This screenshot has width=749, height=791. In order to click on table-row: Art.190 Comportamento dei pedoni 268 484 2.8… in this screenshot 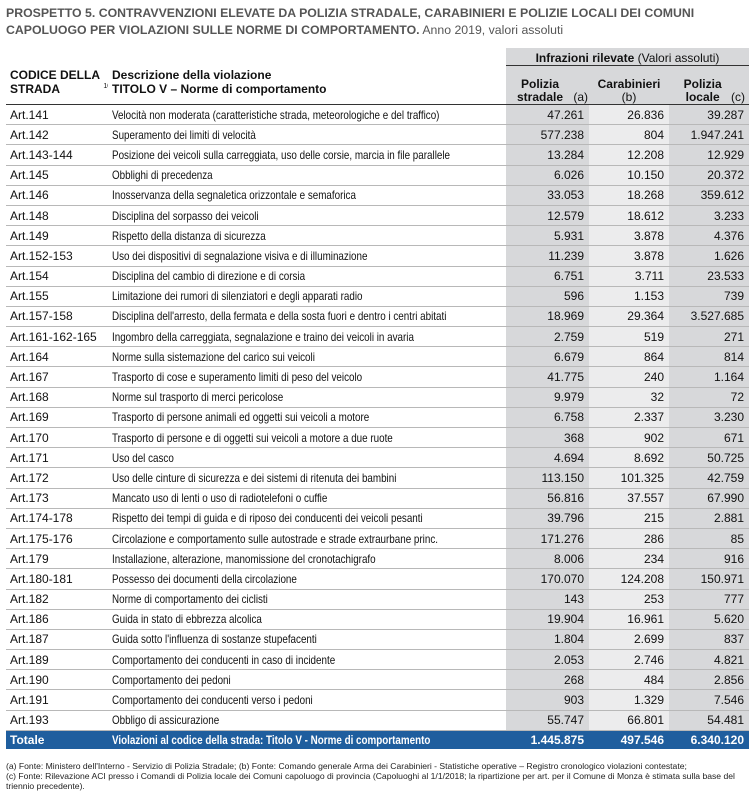, I will do `click(377, 680)`.